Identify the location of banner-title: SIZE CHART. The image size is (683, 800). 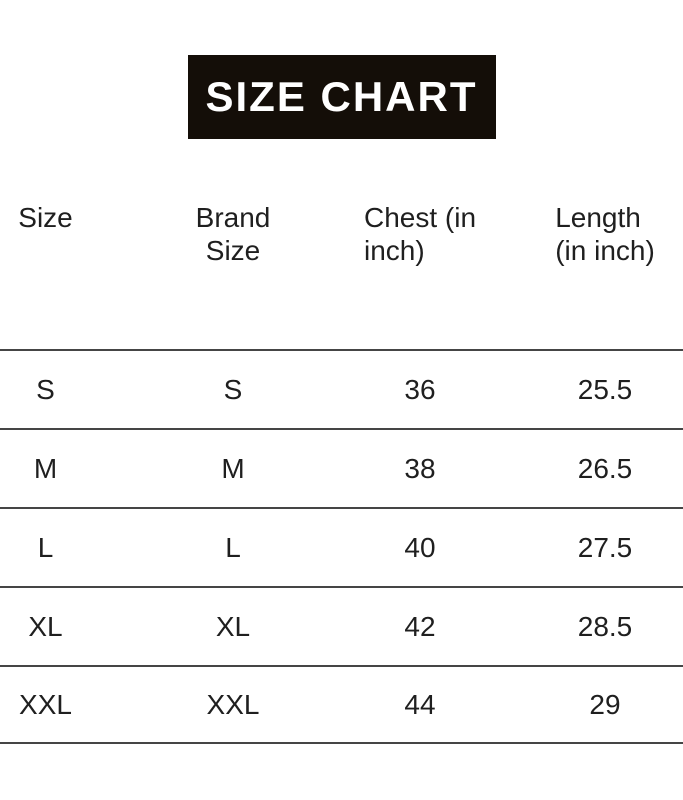
(341, 96).